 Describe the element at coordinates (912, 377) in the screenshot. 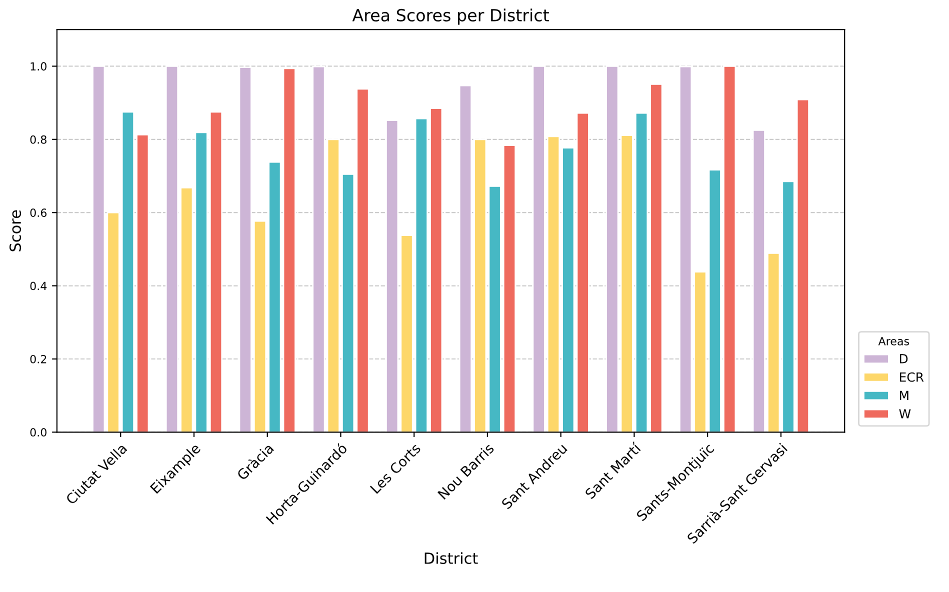

I see `legend-label: ECR` at that location.